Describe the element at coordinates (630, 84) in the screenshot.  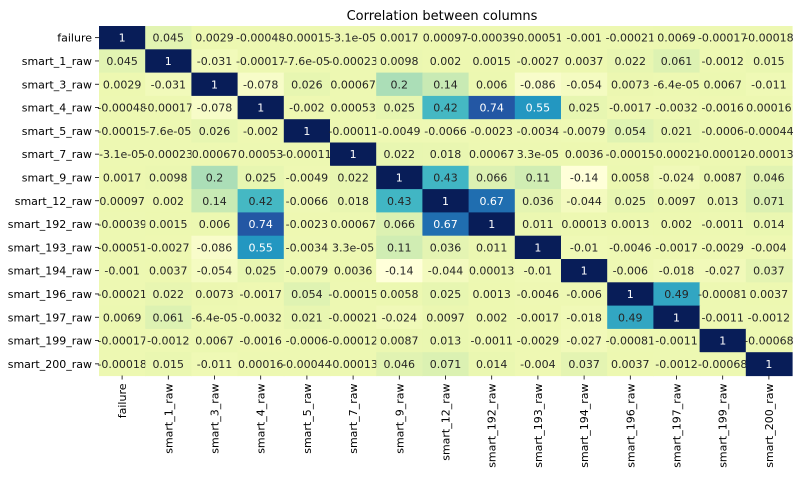
I see `cell-value-label: 0.0073` at that location.